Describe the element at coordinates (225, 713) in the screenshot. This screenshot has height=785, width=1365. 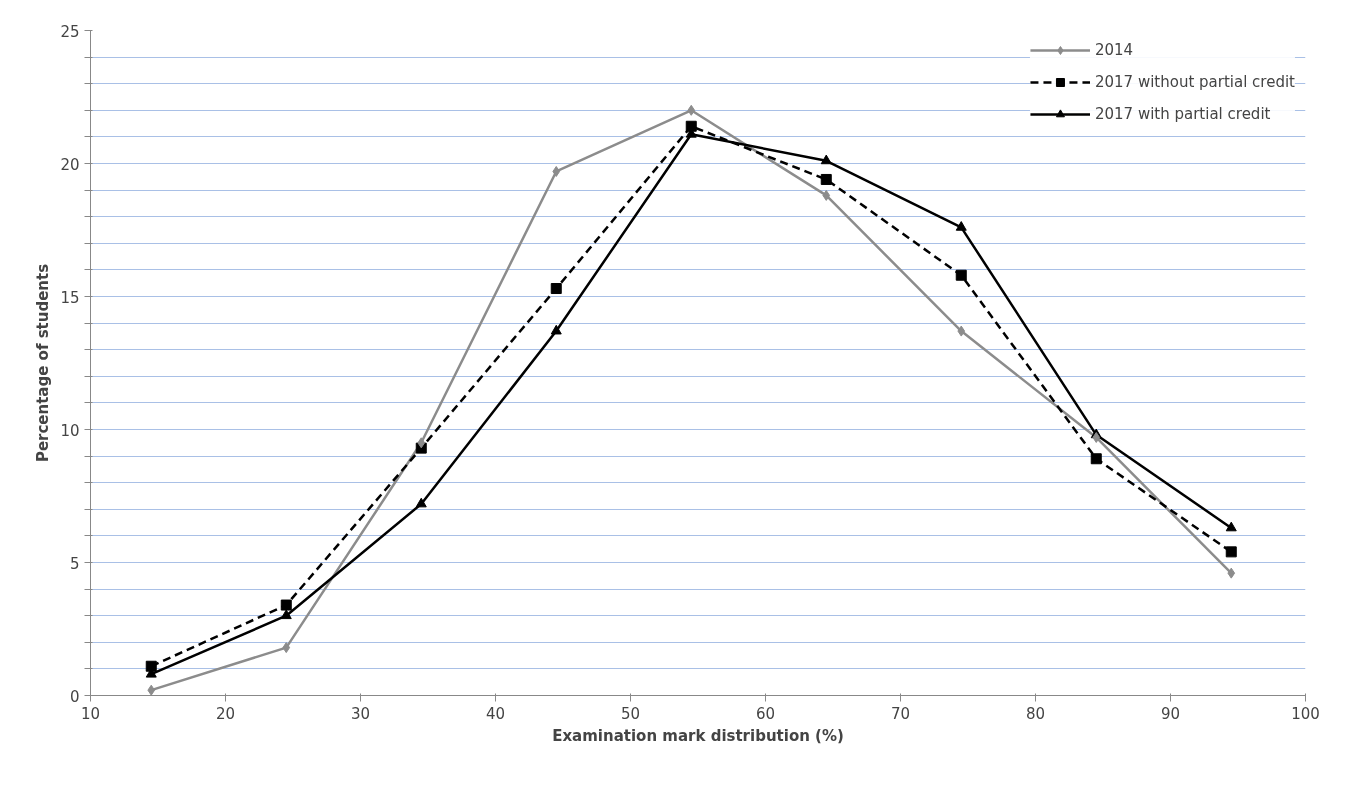
I see `x-tick-label: 20` at that location.